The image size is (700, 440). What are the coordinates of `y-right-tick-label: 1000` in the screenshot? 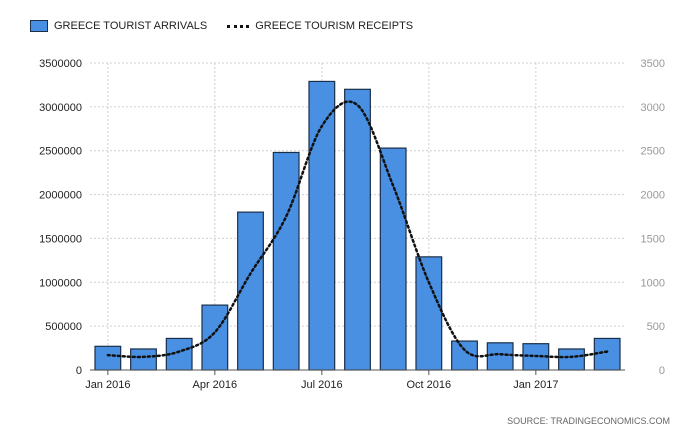 It's located at (653, 283).